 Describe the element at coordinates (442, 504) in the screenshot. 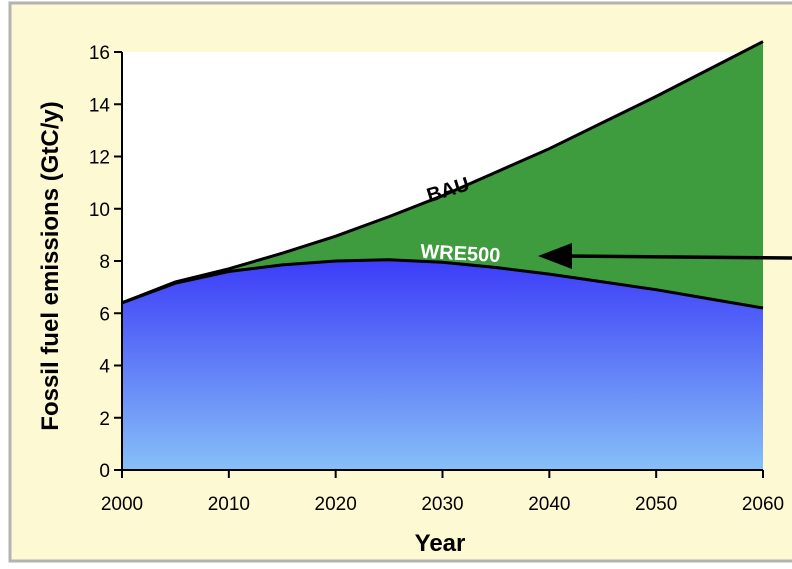

I see `x-tick-label: 2030` at that location.